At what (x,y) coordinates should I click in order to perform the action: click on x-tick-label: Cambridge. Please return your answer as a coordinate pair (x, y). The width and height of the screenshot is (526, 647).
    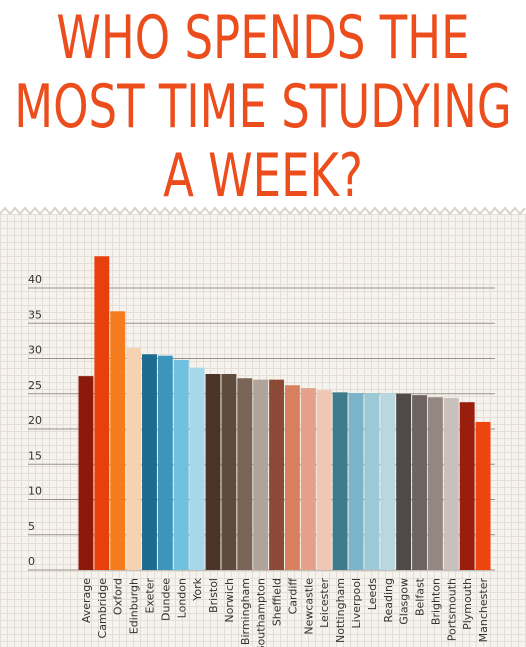
    Looking at the image, I should click on (102, 608).